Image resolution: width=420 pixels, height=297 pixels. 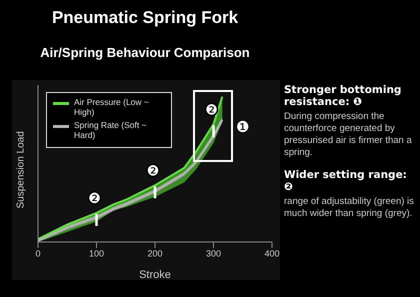 I want to click on text: range of adjustability (green) is much wider than spring (grey)., so click(x=349, y=208).